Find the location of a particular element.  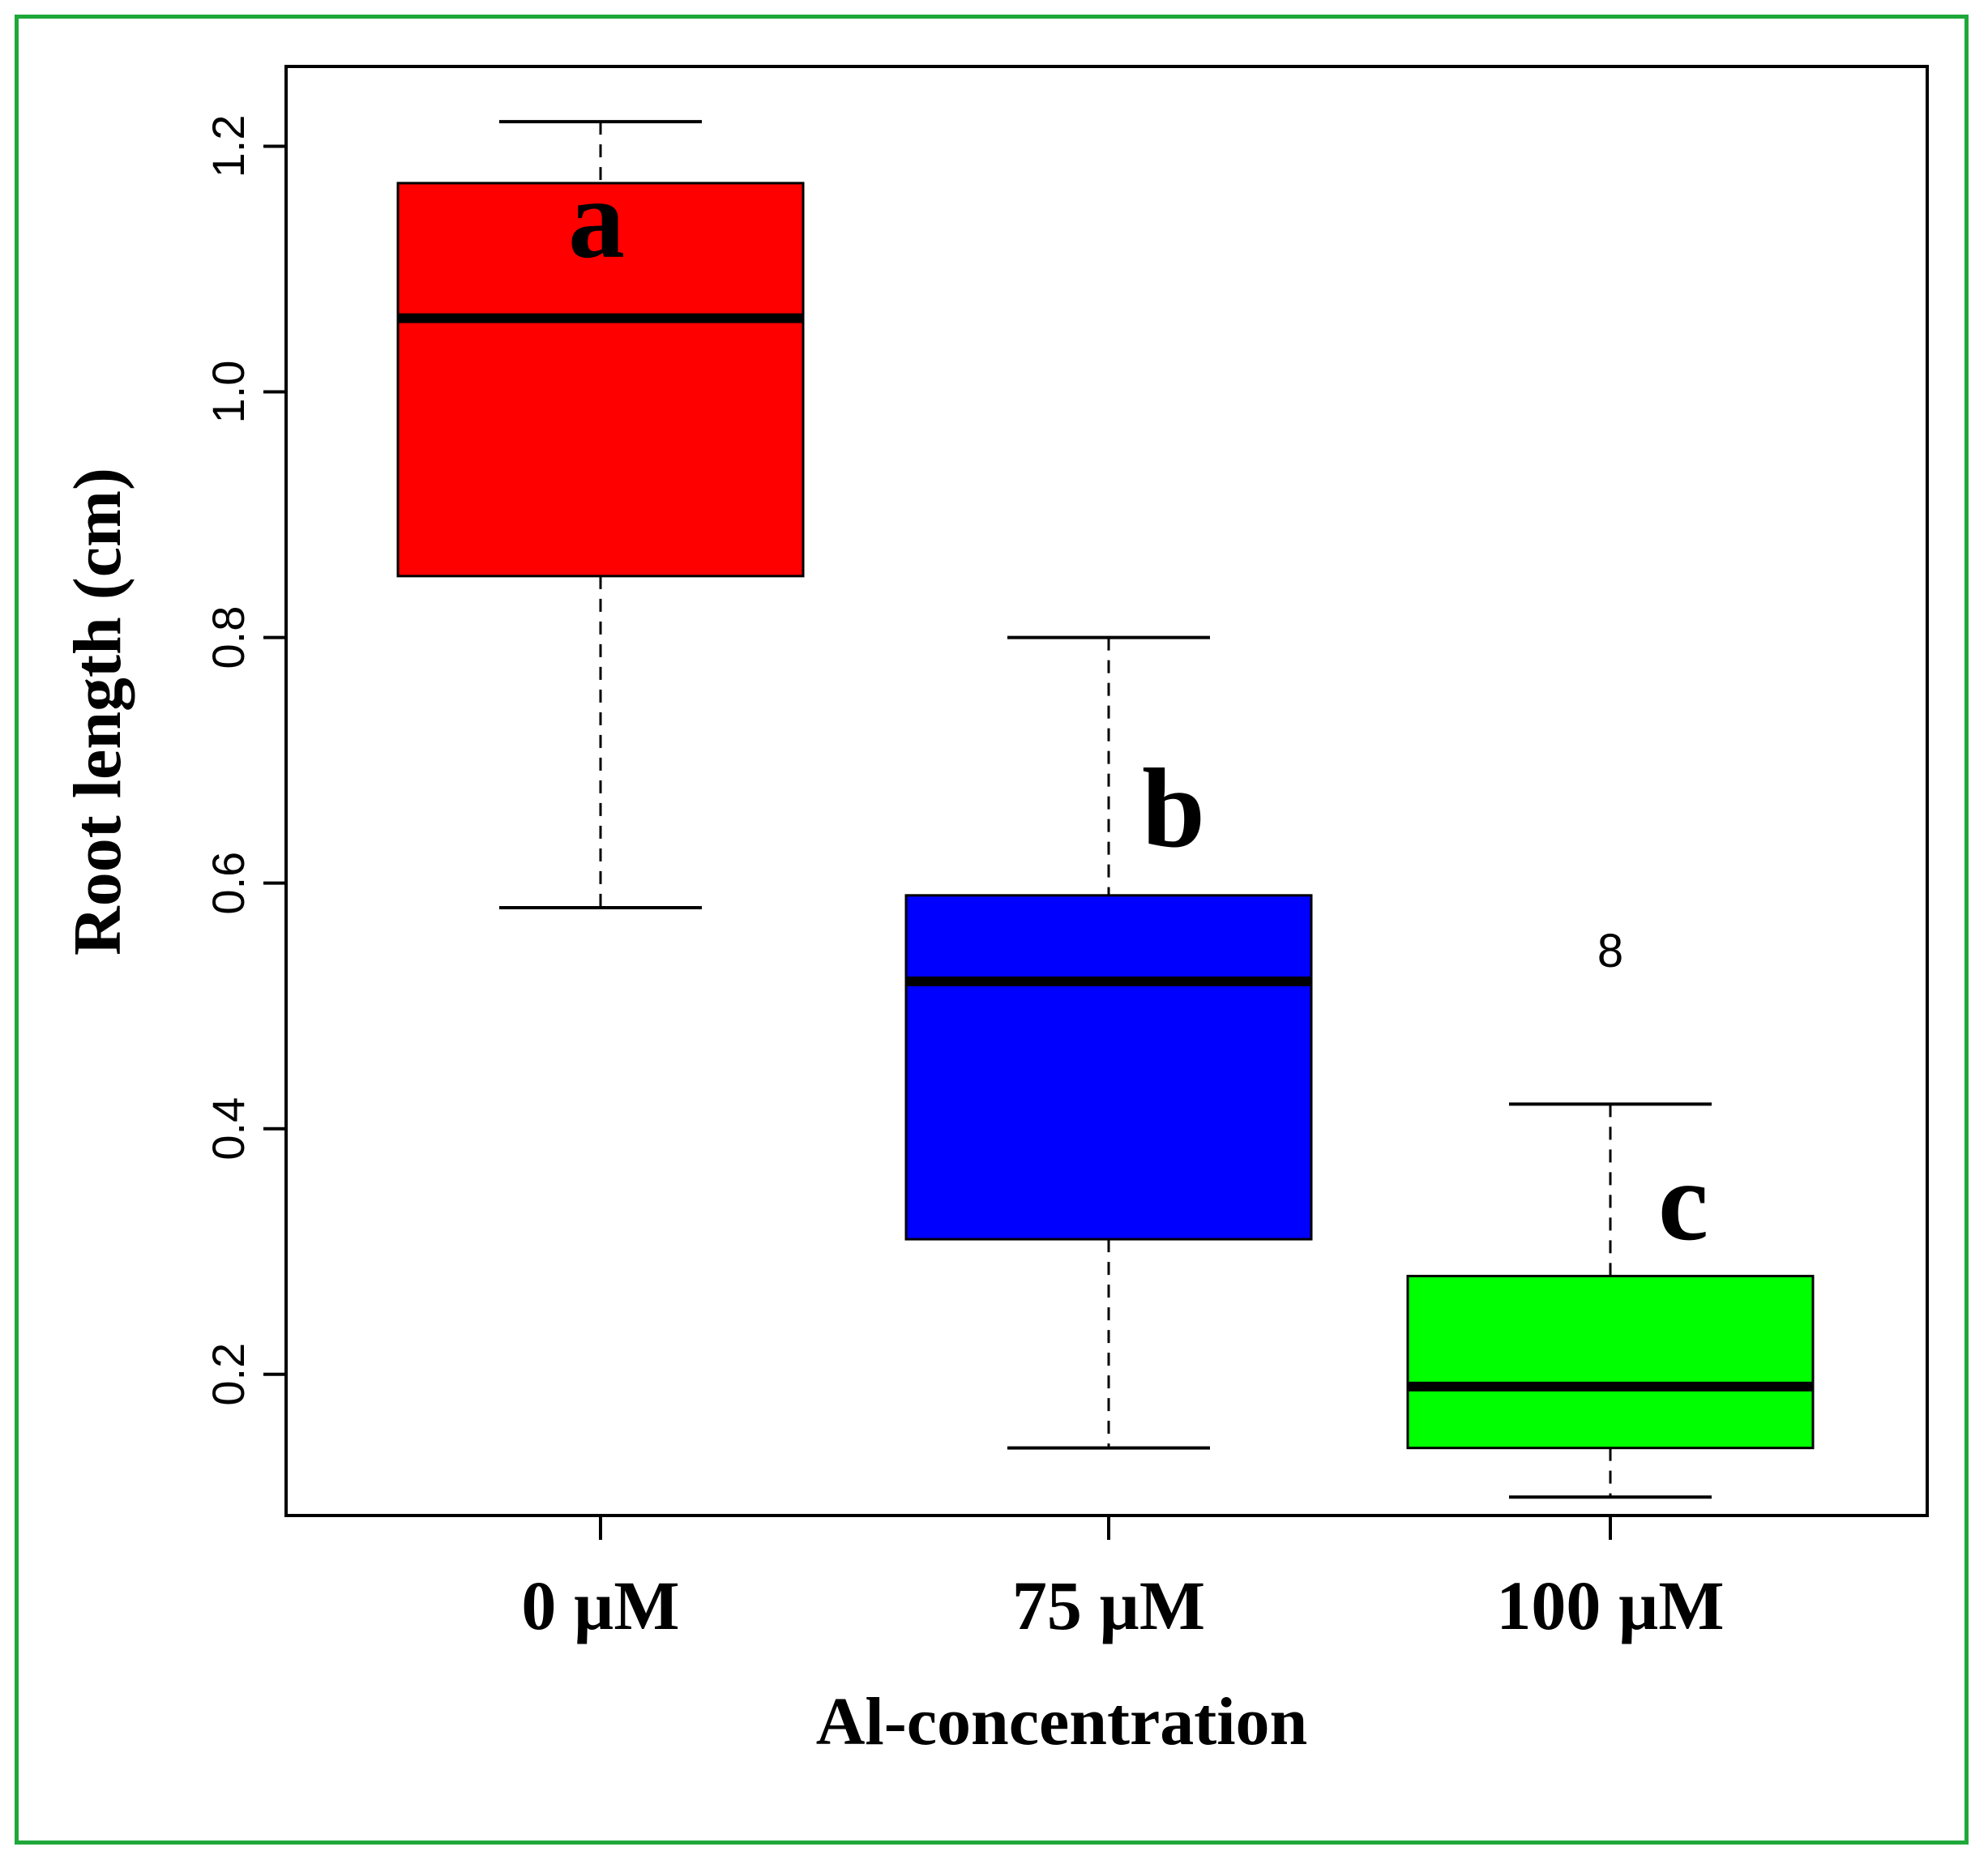

box-group: c8 is located at coordinates (1610, 1212).